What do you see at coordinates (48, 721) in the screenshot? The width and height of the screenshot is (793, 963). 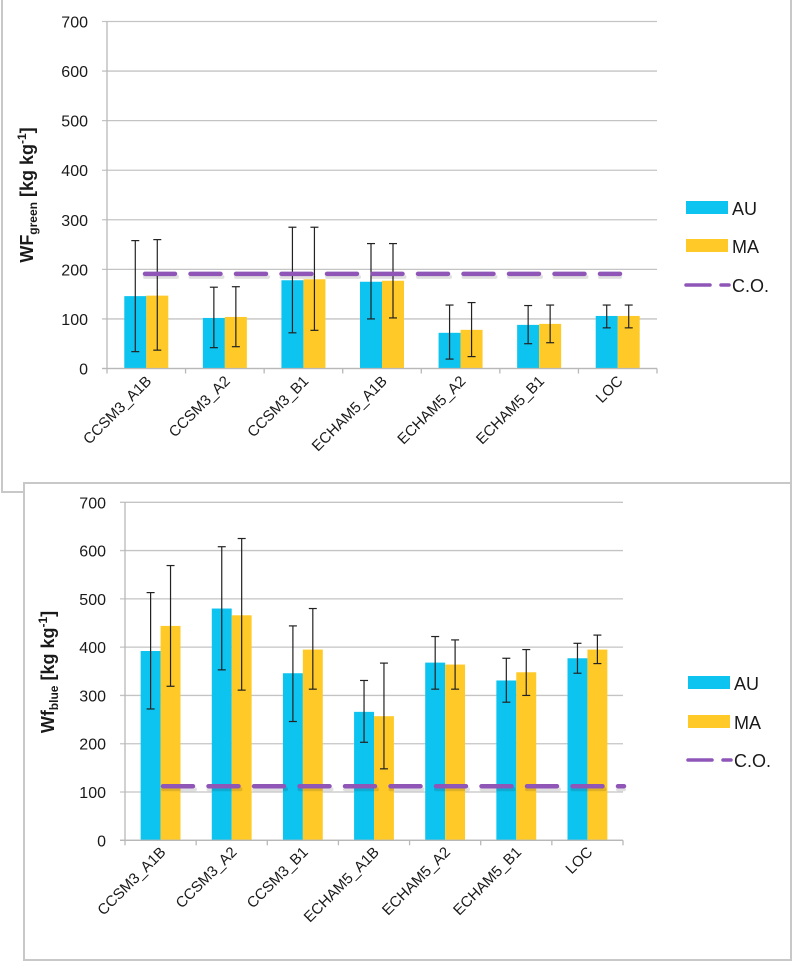 I see `y-axis-label-main: Wf` at bounding box center [48, 721].